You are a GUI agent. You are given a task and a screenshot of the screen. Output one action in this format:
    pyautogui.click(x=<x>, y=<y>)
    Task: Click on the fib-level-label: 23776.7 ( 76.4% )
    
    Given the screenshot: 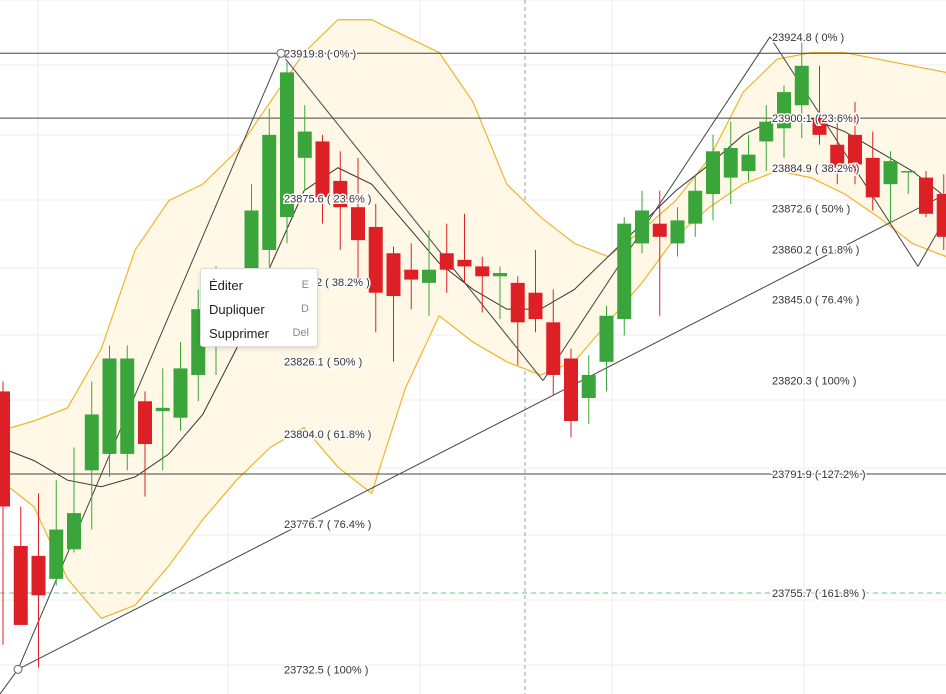 What is the action you would take?
    pyautogui.click(x=327, y=525)
    